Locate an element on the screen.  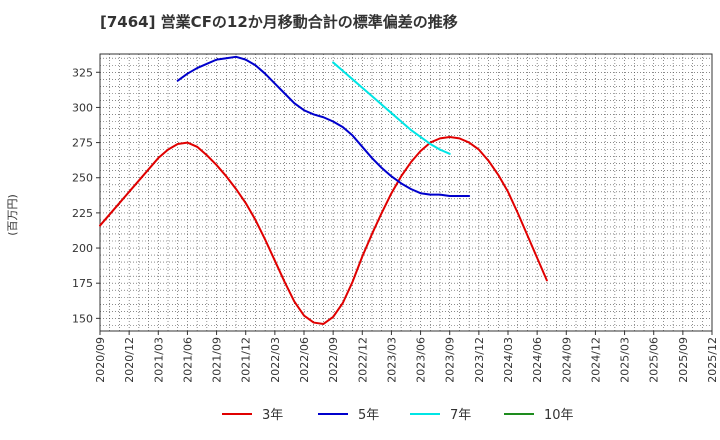
x-tick-label: 2024/12 is located at coordinates (595, 360).